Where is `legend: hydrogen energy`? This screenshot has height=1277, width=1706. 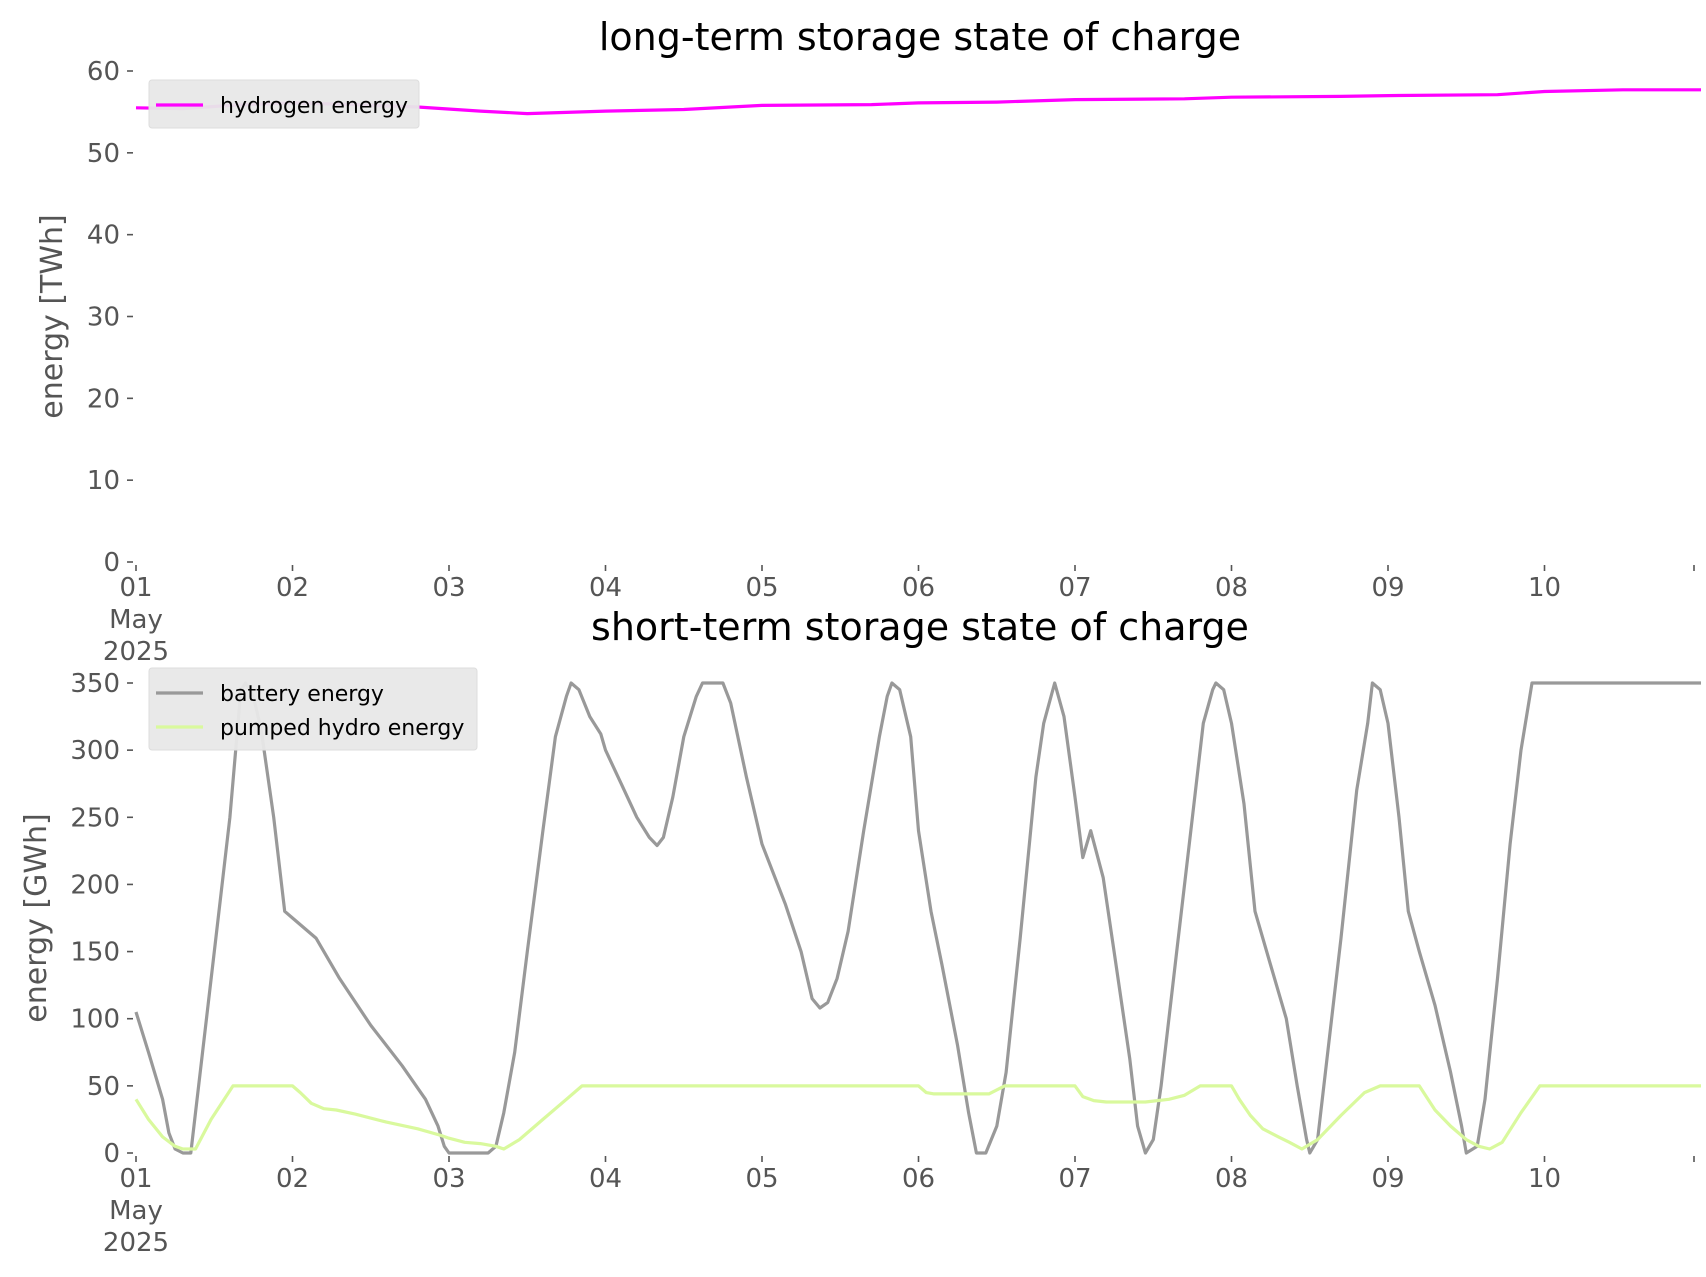 legend: hydrogen energy is located at coordinates (284, 104).